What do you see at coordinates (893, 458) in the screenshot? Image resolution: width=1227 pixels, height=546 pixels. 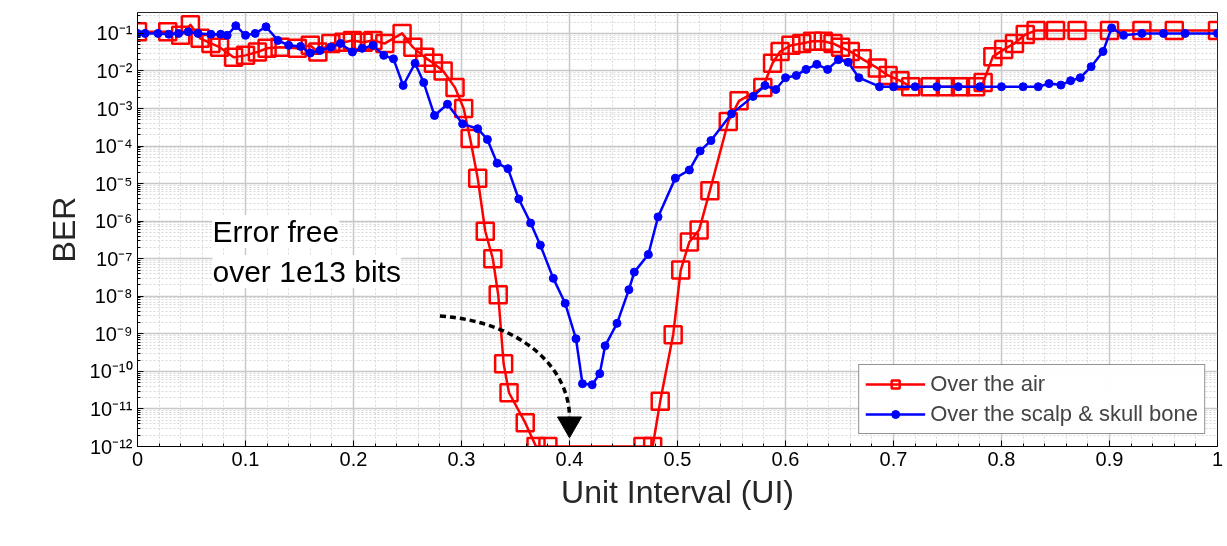 I see `x-tick-label: 0.7` at bounding box center [893, 458].